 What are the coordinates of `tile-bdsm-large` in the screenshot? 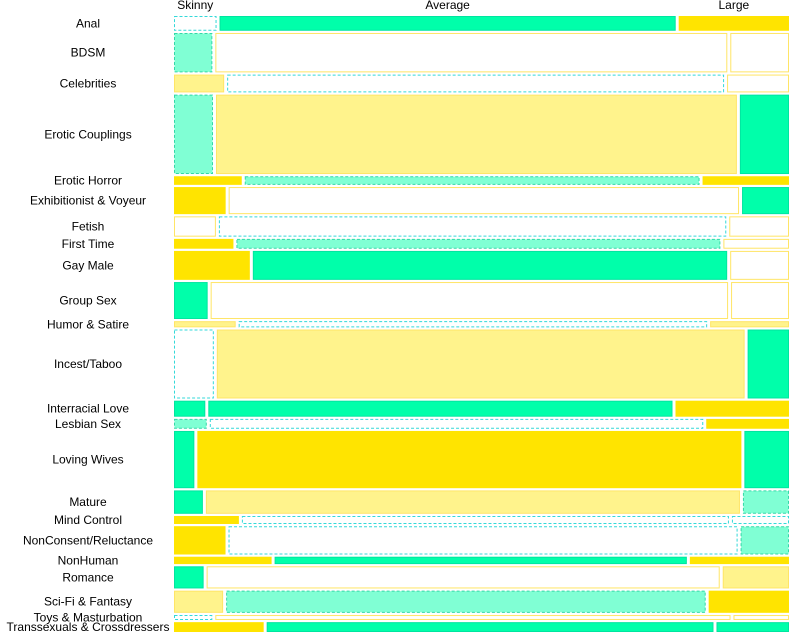 It's located at (759, 52).